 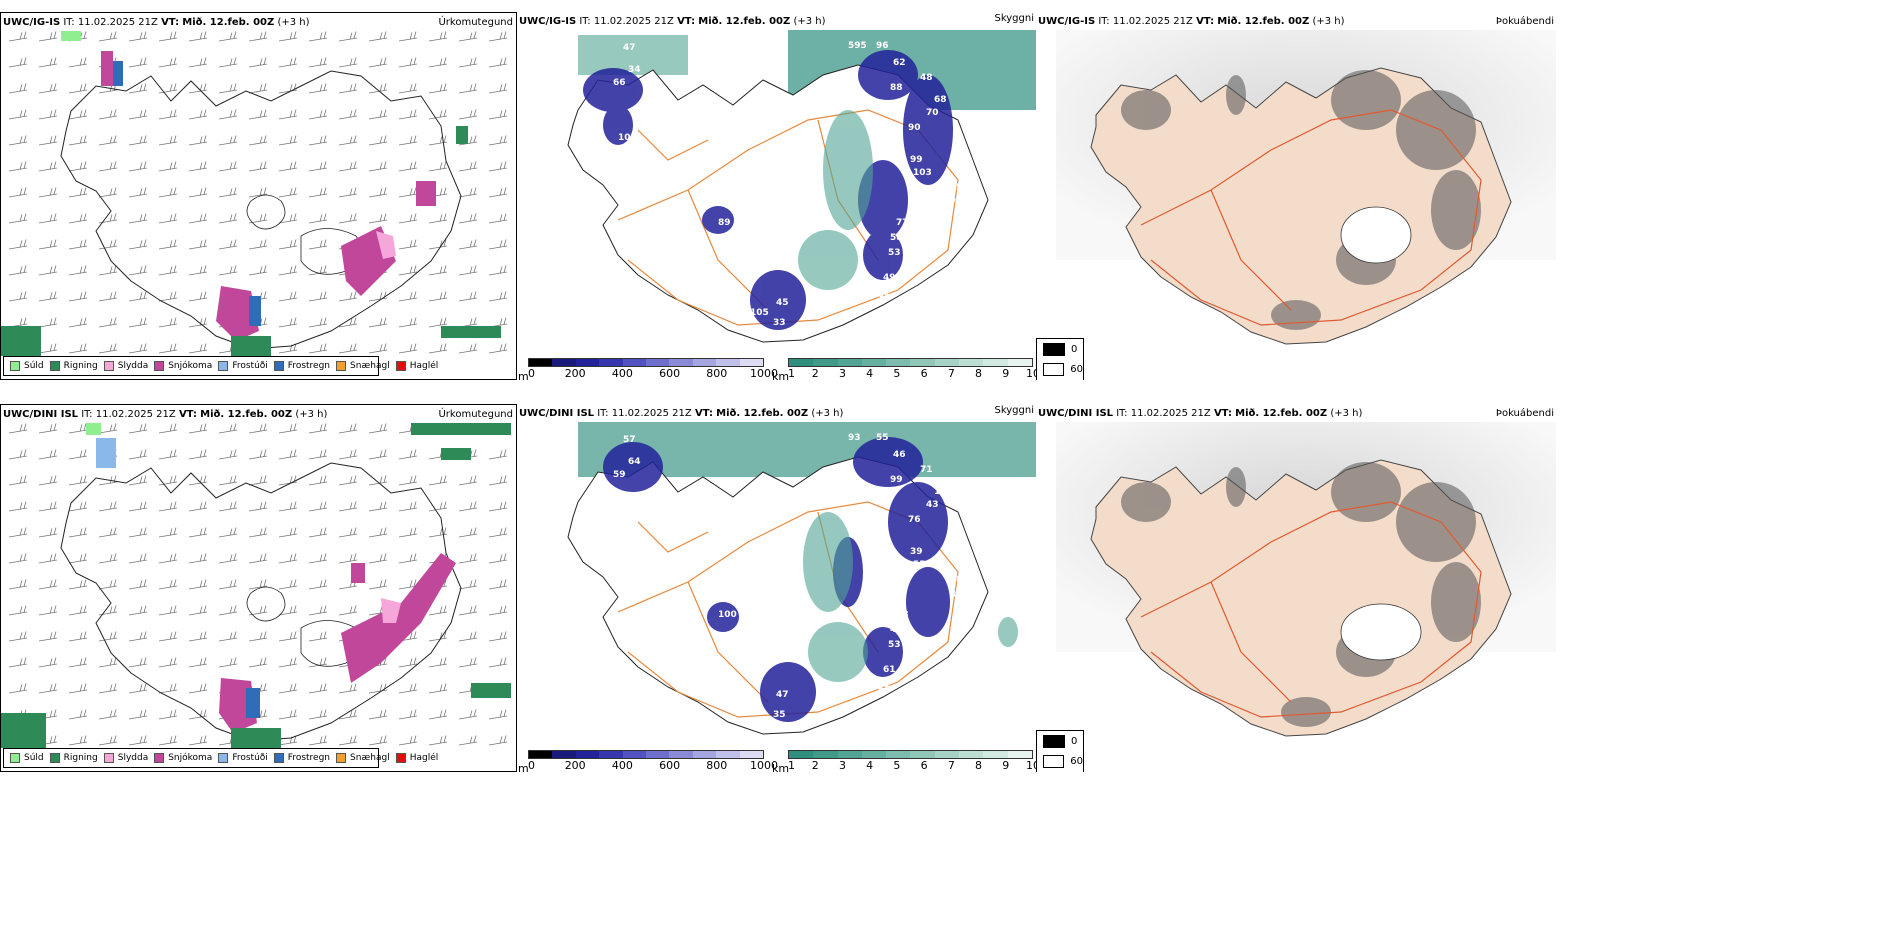 I want to click on visibility-fields, so click(x=835, y=200).